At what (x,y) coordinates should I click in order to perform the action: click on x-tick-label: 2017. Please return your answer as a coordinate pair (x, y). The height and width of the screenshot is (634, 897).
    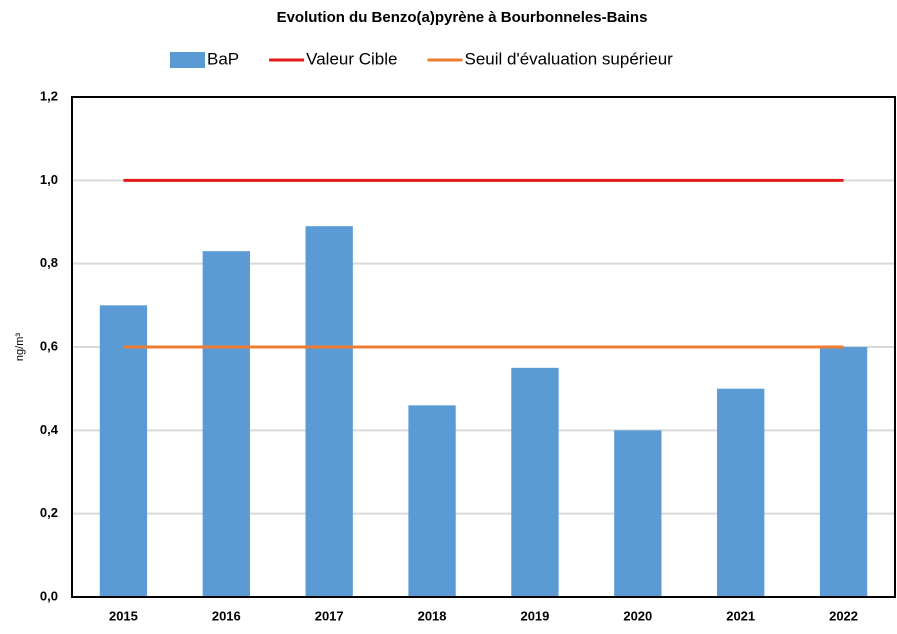
    Looking at the image, I should click on (329, 615).